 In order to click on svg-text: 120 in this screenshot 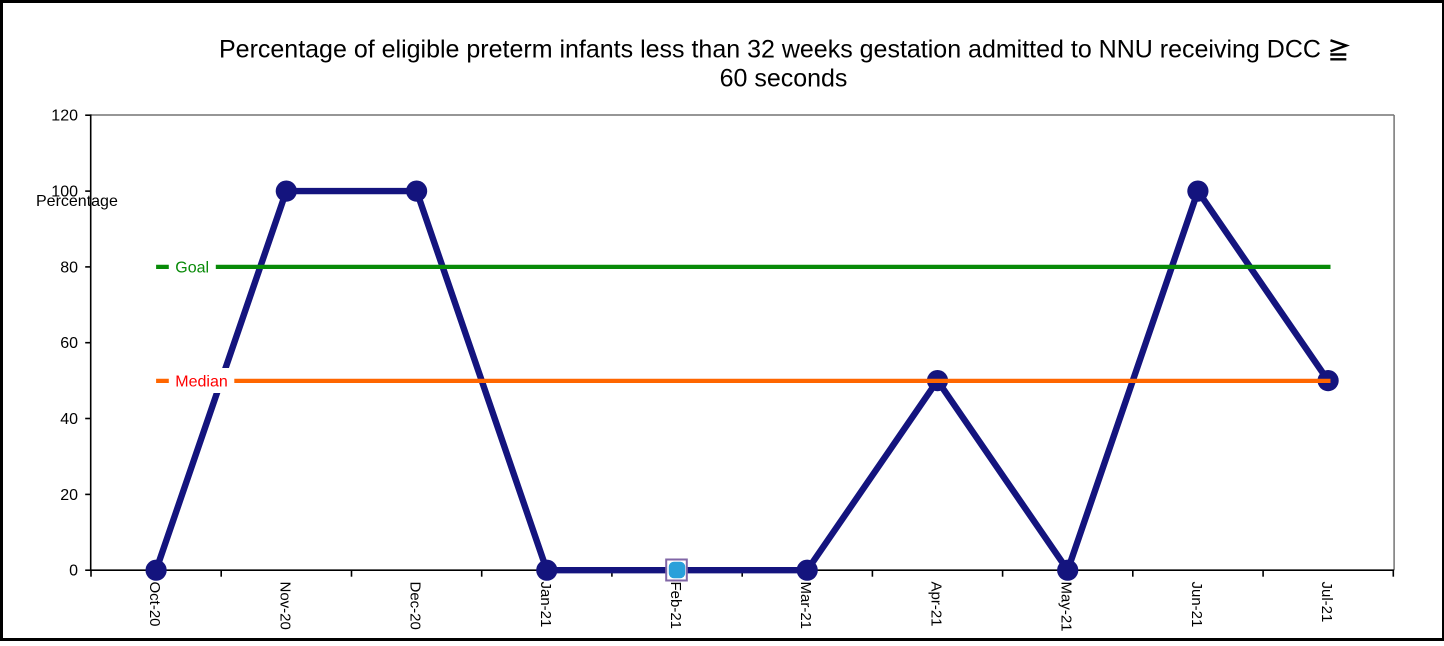, I will do `click(64, 116)`.